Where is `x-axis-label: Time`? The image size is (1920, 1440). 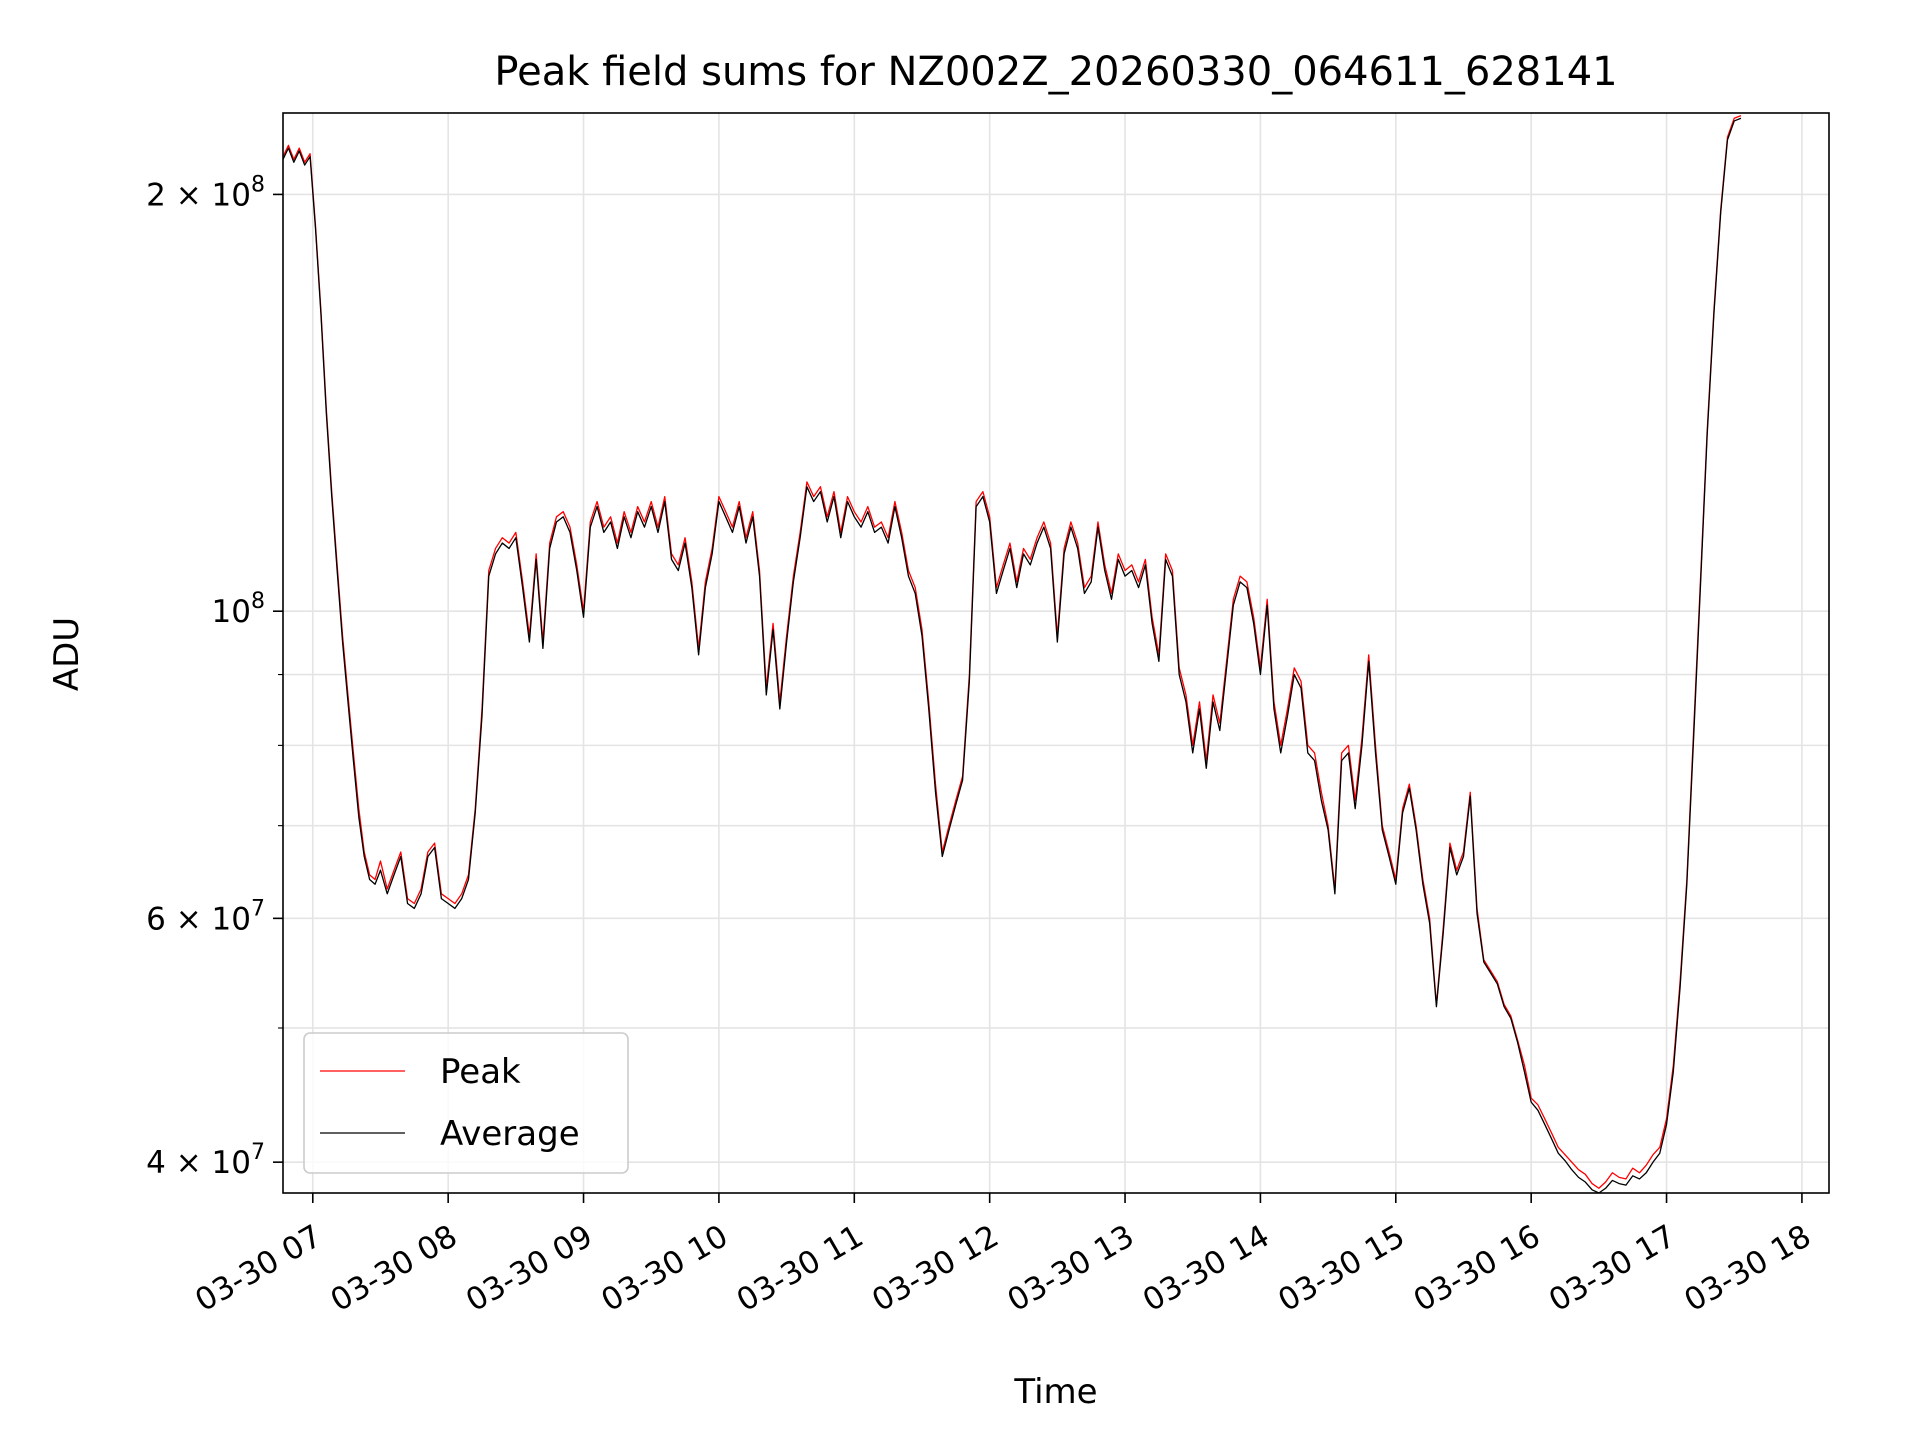 x-axis-label: Time is located at coordinates (1055, 1392).